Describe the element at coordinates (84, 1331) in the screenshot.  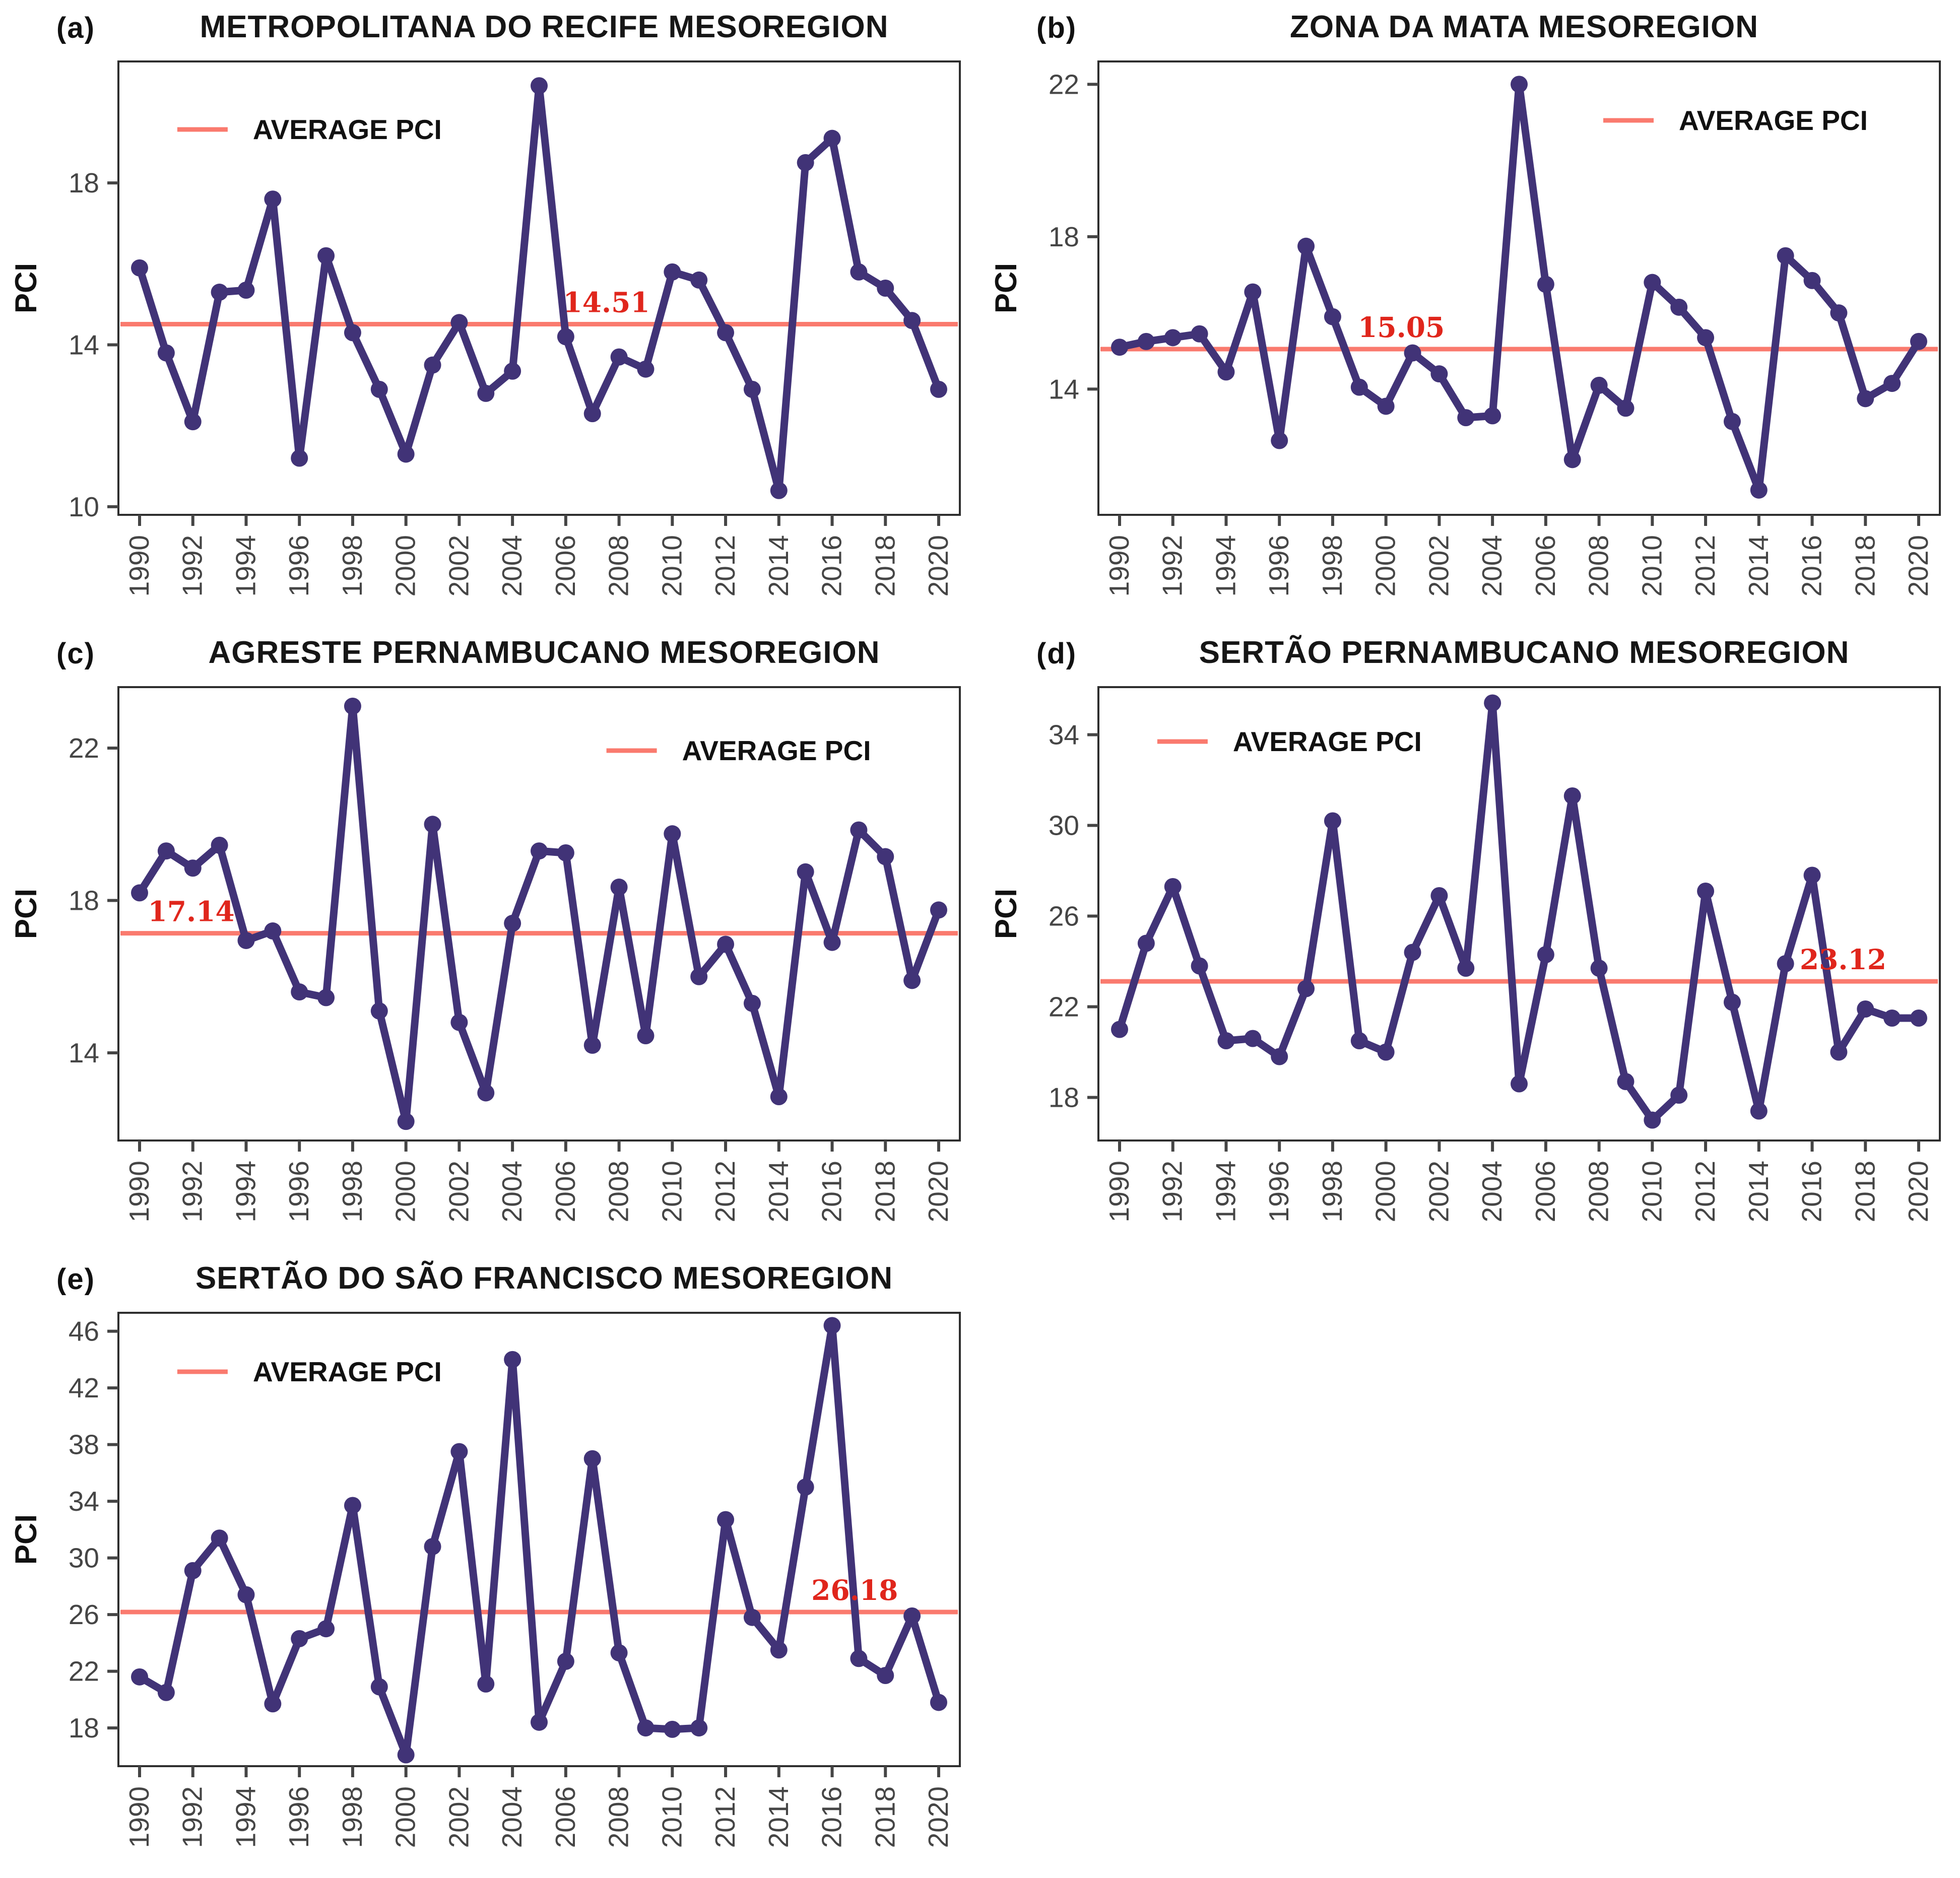
I see `y-tick-label: 46` at that location.